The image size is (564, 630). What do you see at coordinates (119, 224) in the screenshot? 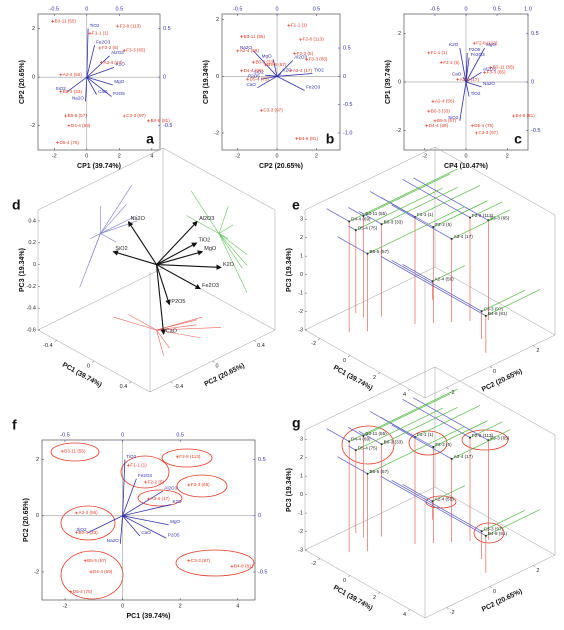
I see `left-wall-projection` at bounding box center [119, 224].